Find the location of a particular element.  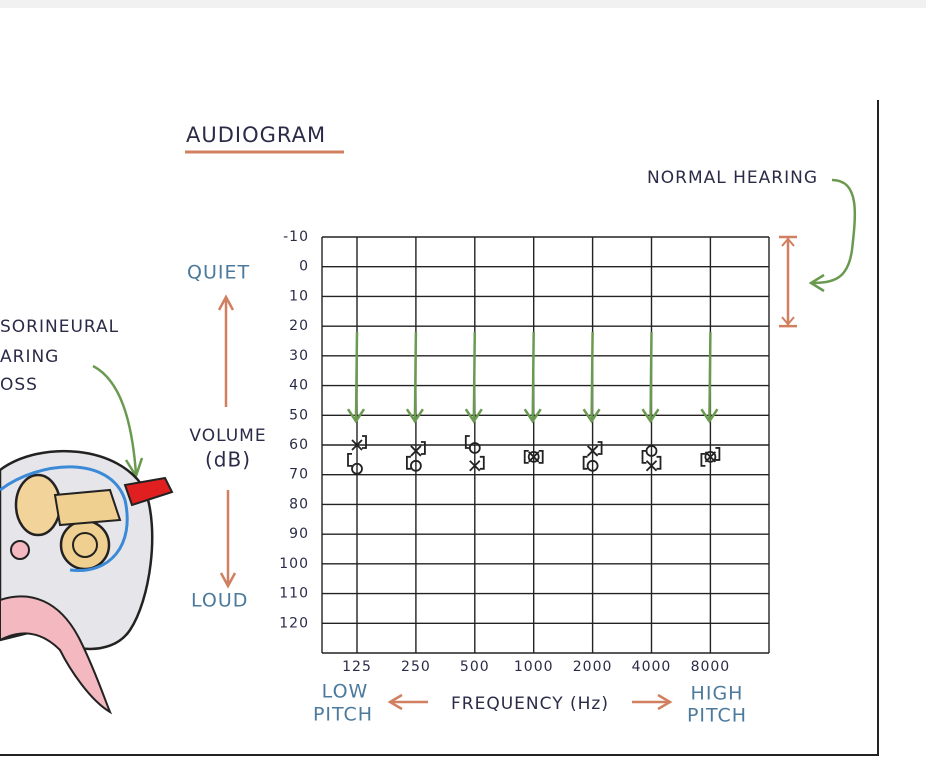

x-tick-label: 1000 is located at coordinates (534, 667).